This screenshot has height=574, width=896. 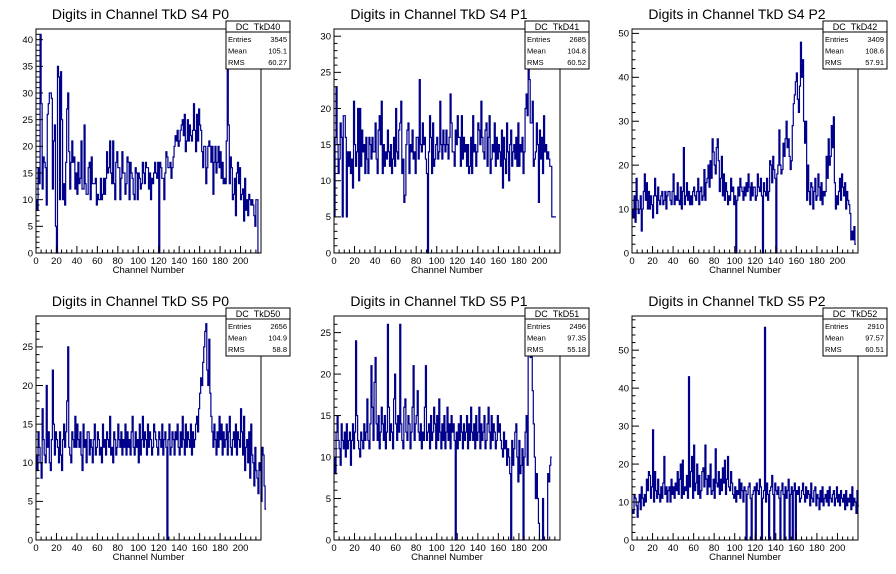 What do you see at coordinates (557, 314) in the screenshot?
I see `stats-box-name: DC_TkD51` at bounding box center [557, 314].